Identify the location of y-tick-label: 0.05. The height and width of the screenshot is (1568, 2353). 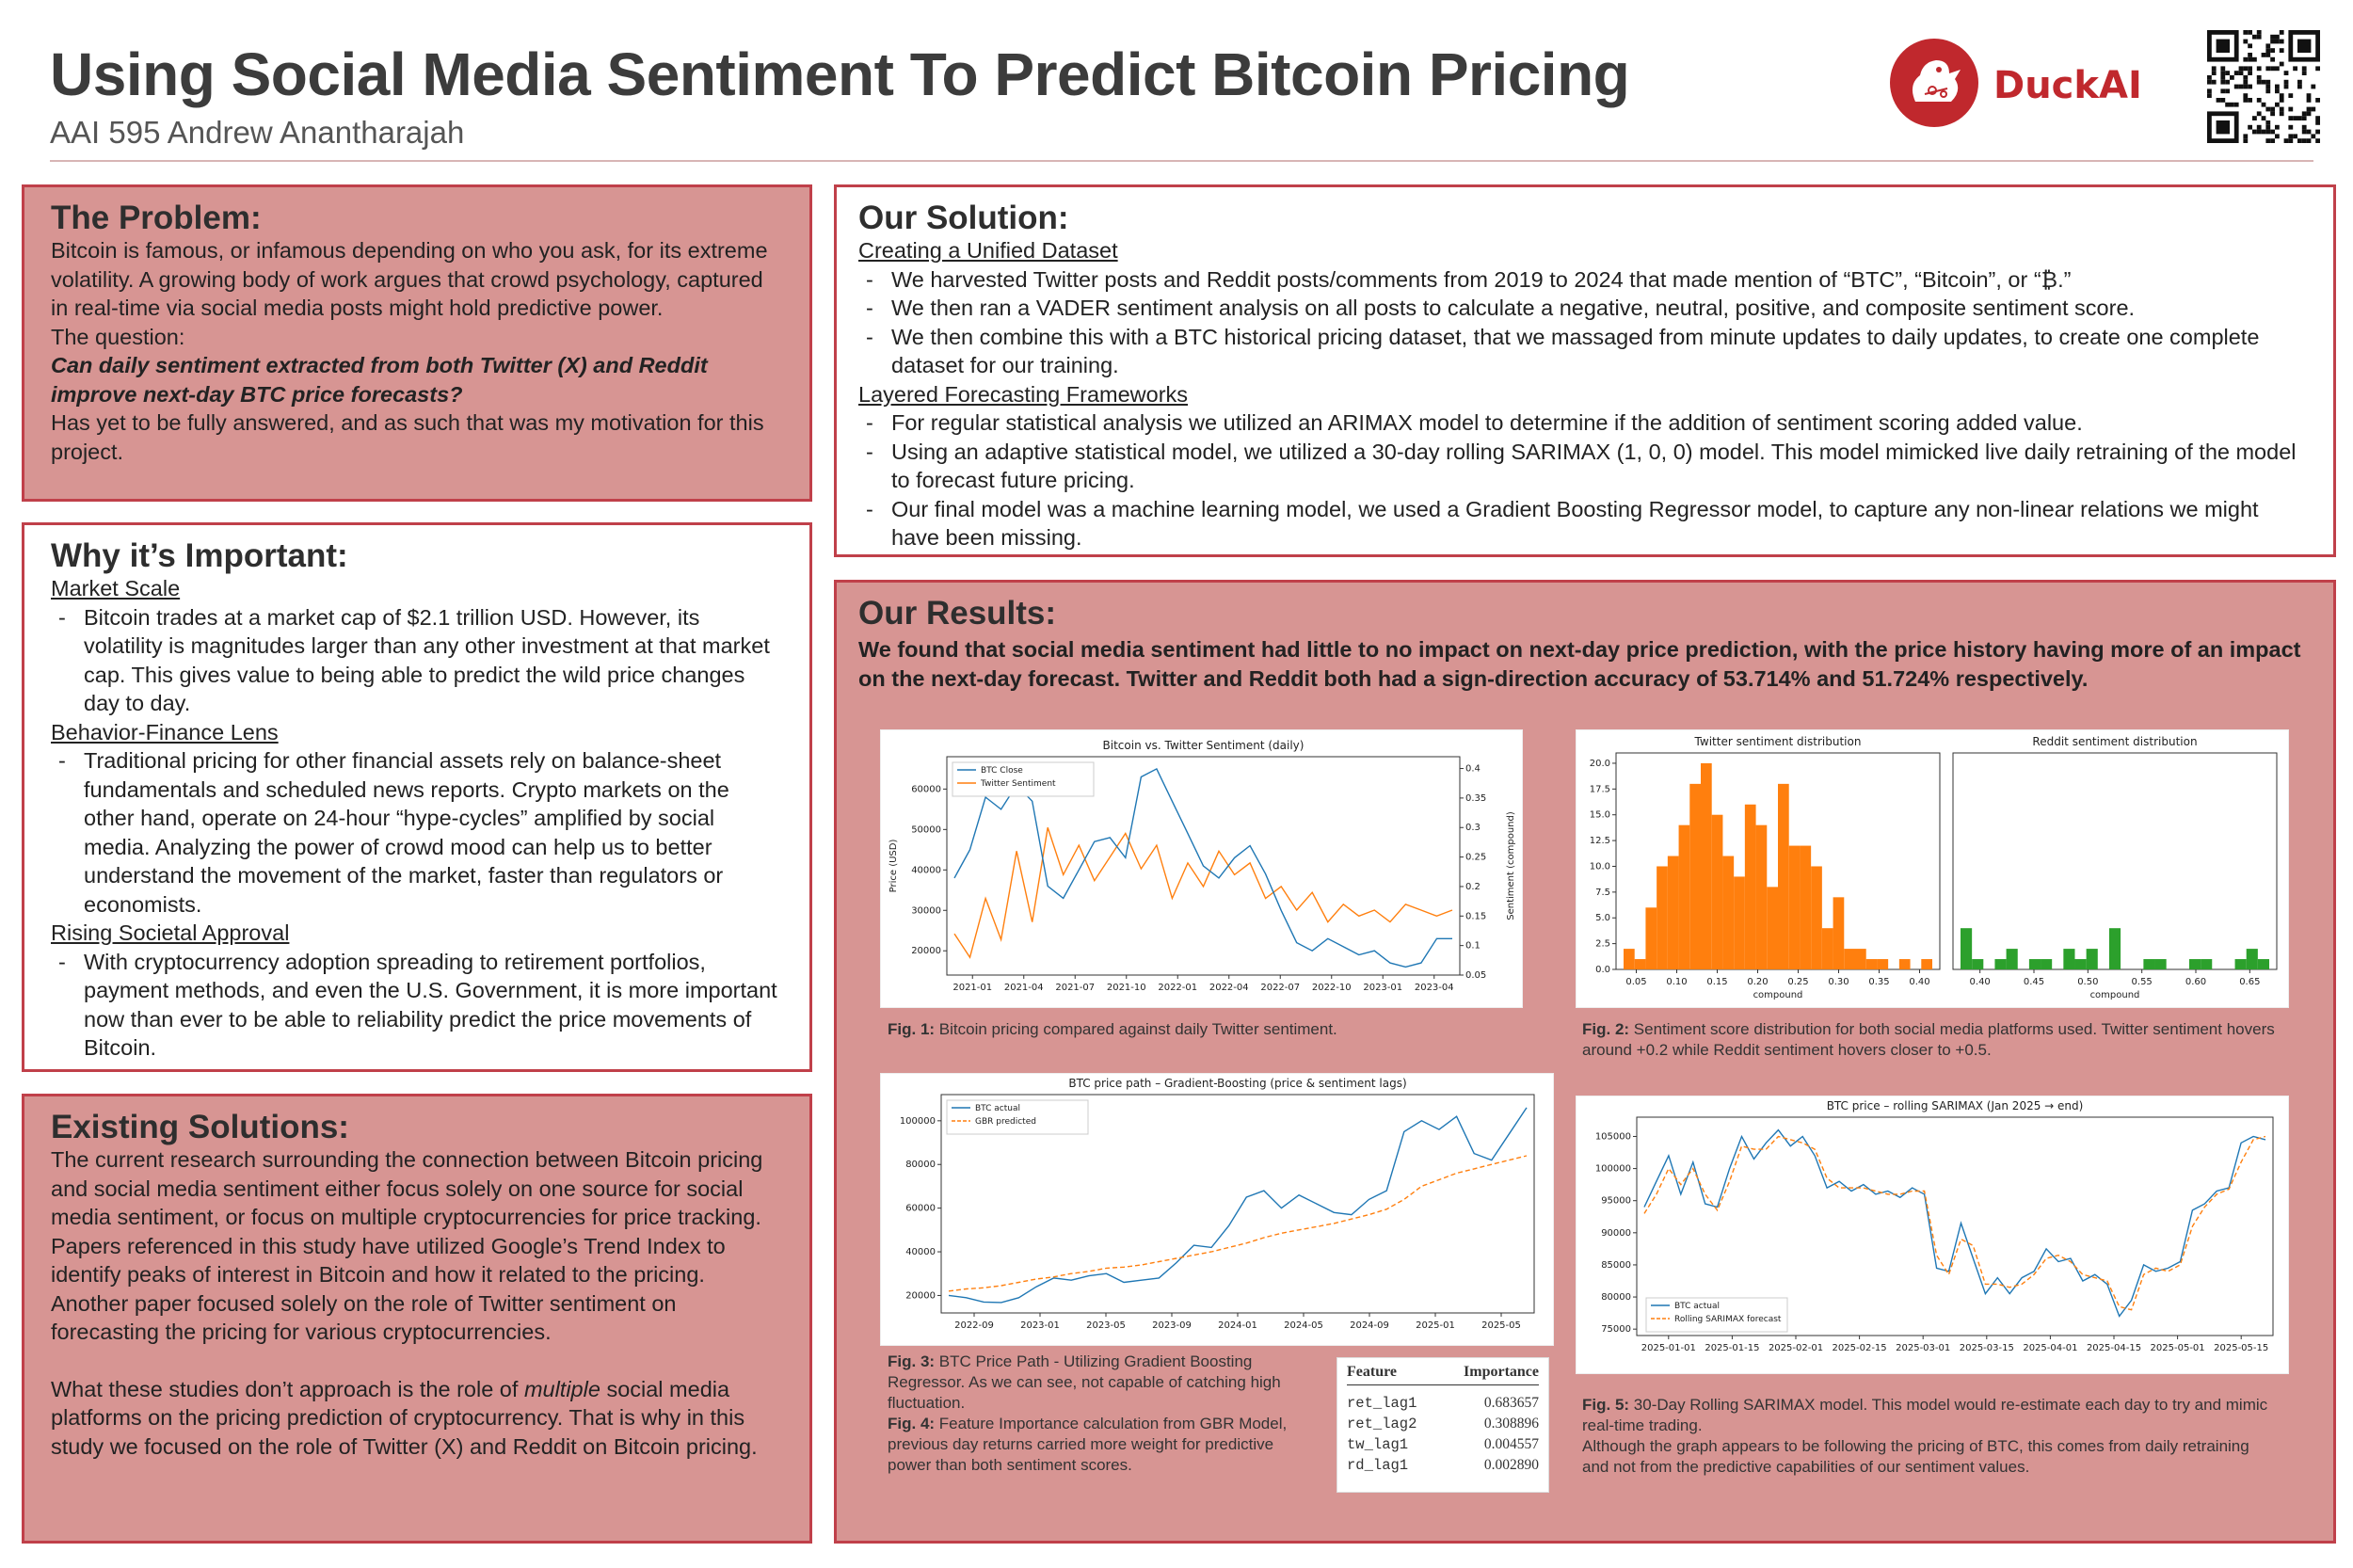
(1475, 975).